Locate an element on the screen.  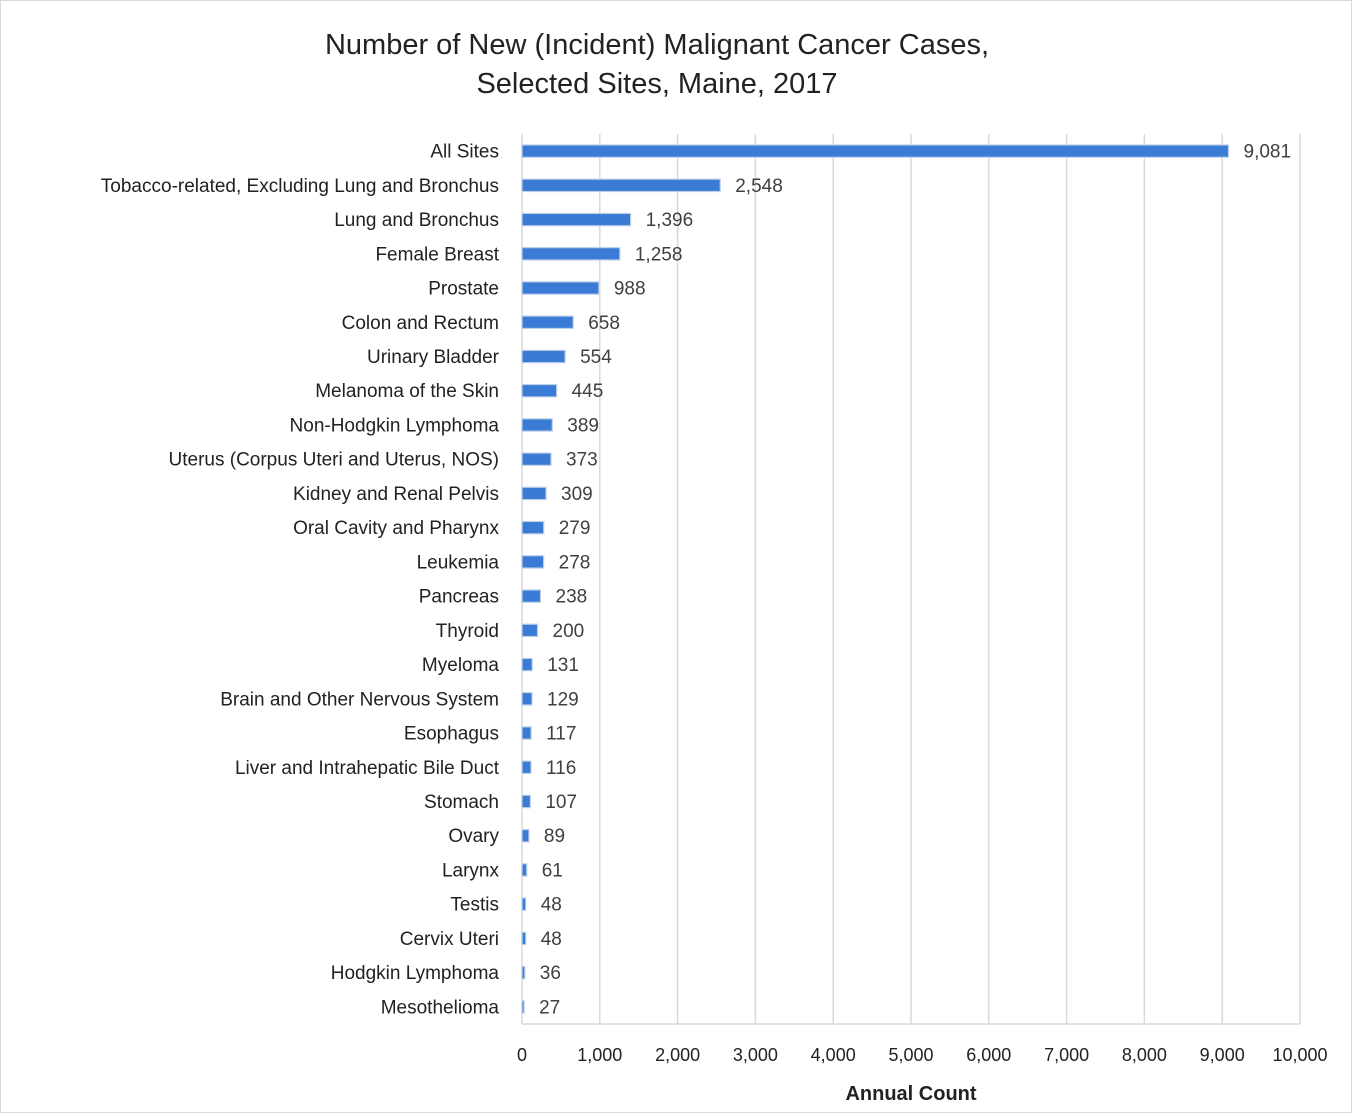
x-tick-label: 4,000 is located at coordinates (833, 1055).